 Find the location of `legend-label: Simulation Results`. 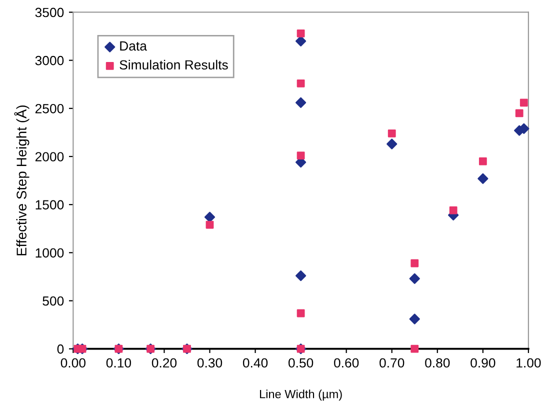

legend-label: Simulation Results is located at coordinates (174, 65).